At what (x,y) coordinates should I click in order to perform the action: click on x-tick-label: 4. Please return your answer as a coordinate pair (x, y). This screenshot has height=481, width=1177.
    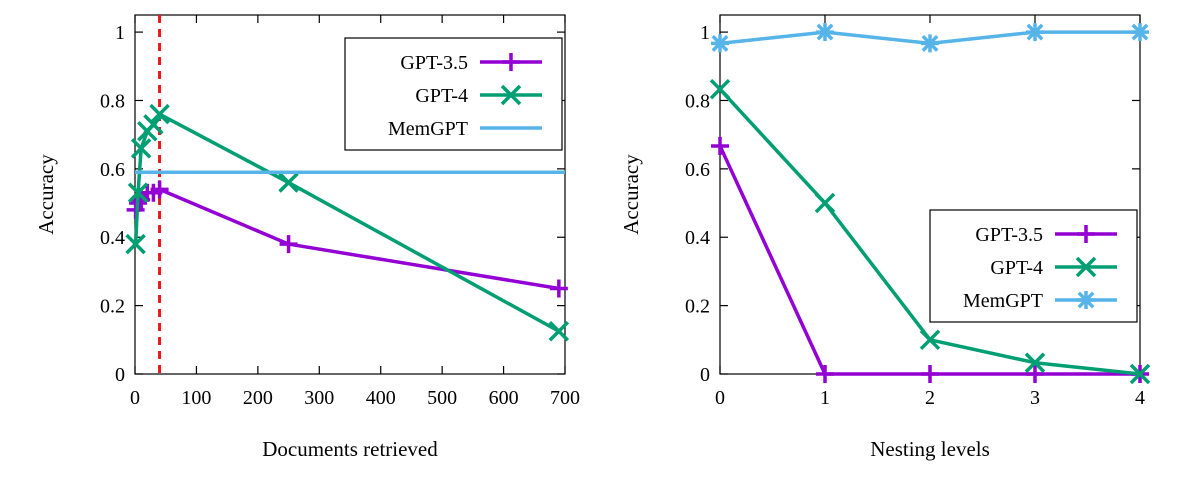
    Looking at the image, I should click on (1140, 398).